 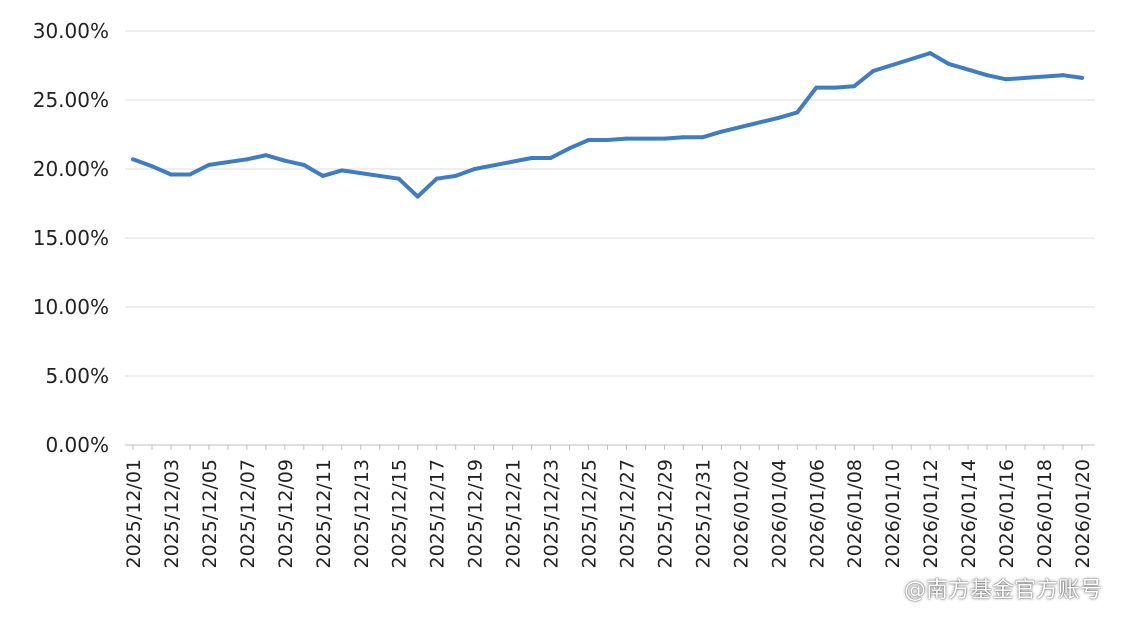 I want to click on y-tick-label: 15.00%, so click(x=71, y=238).